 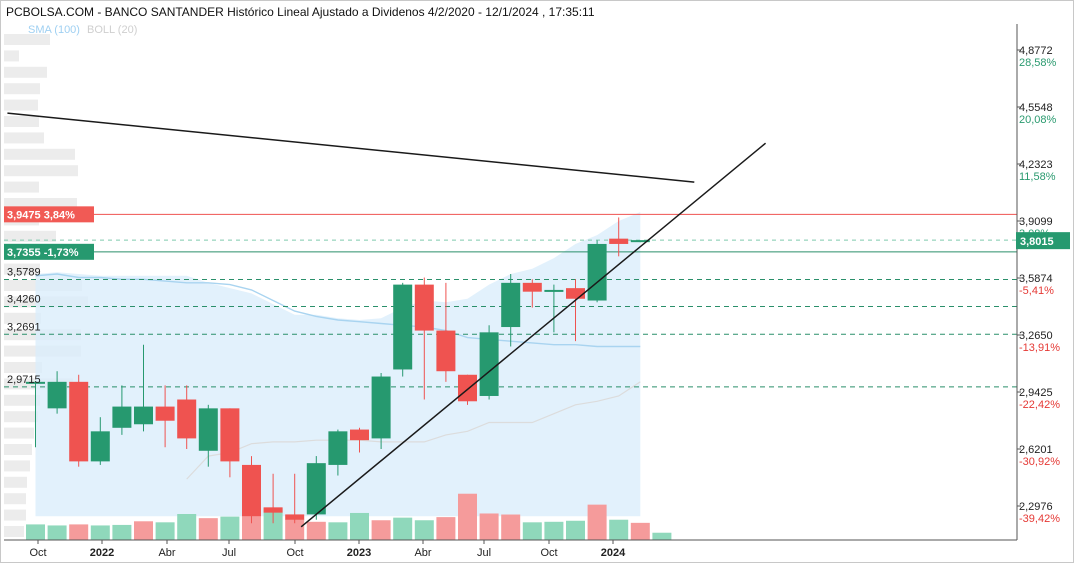 What do you see at coordinates (82, 30) in the screenshot?
I see `indicator-legend: SMA (100) BOLL (20)` at bounding box center [82, 30].